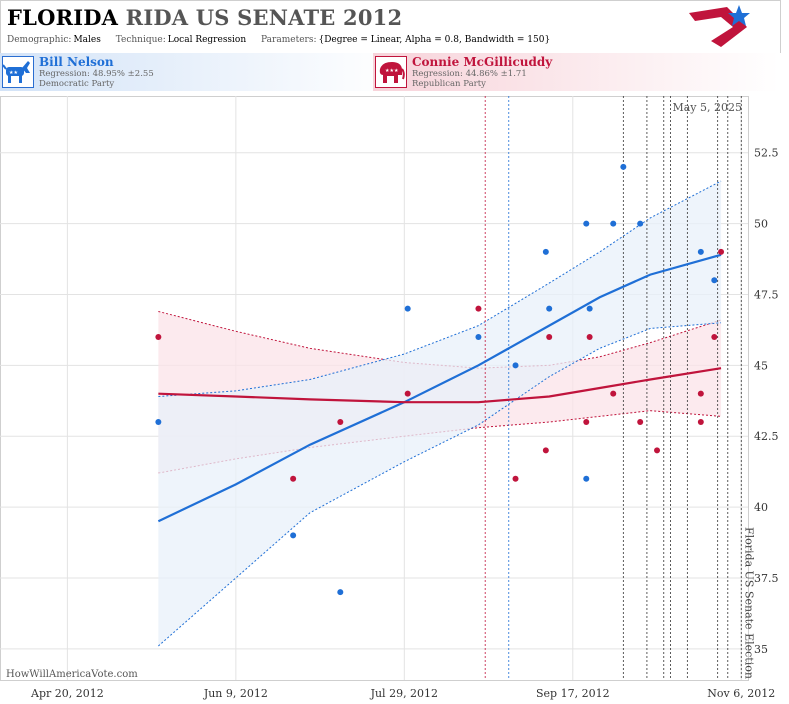 The width and height of the screenshot is (789, 704). Describe the element at coordinates (449, 84) in the screenshot. I see `rep-party: Republican Party` at that location.